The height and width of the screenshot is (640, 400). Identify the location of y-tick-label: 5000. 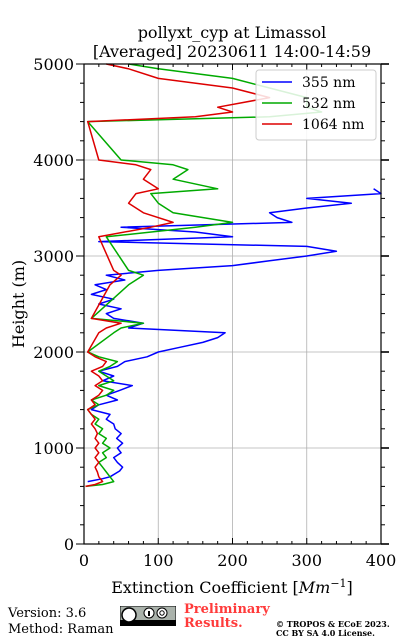
(53, 64).